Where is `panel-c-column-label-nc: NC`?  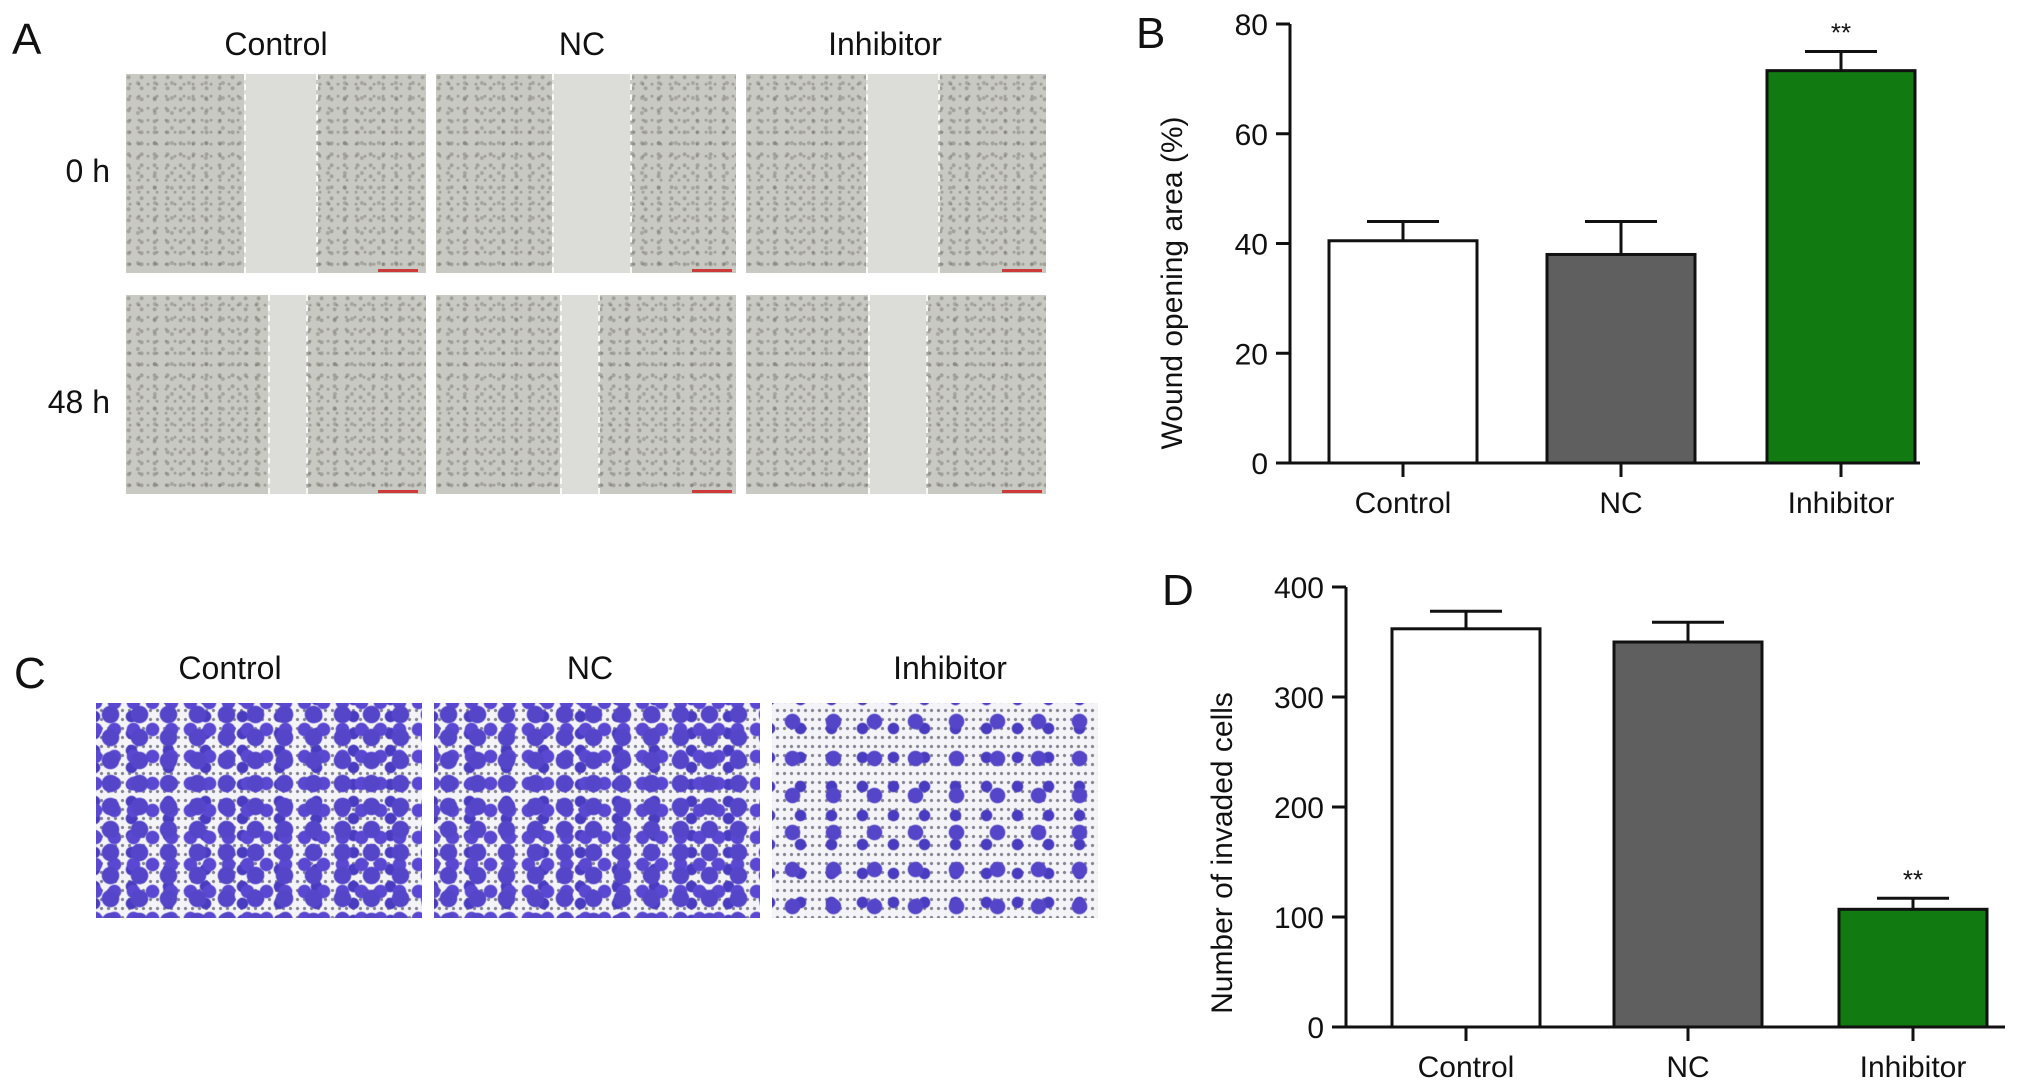 panel-c-column-label-nc: NC is located at coordinates (590, 668).